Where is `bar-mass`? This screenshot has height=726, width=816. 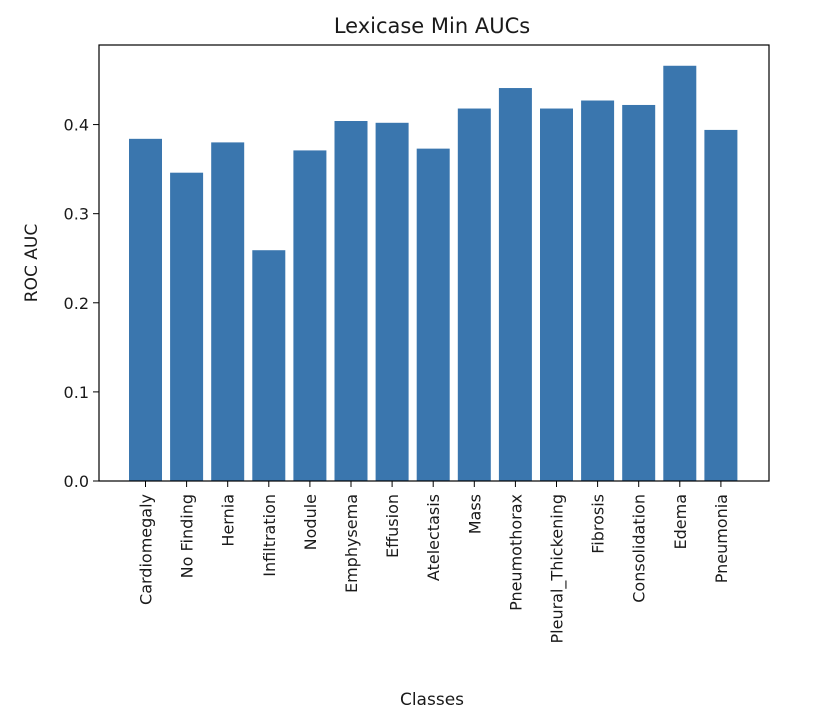 bar-mass is located at coordinates (474, 295).